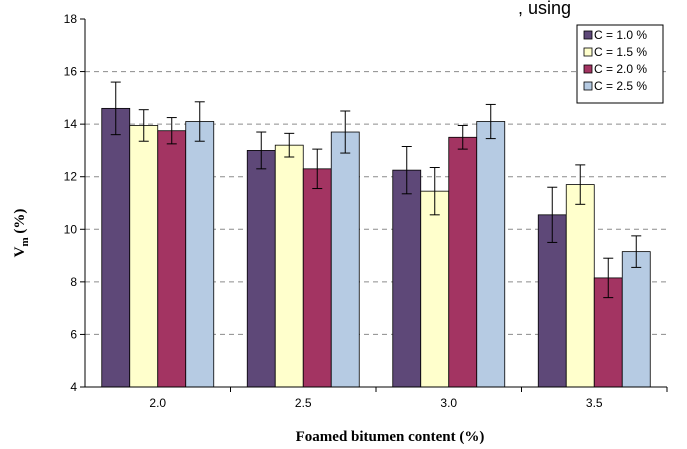  Describe the element at coordinates (73, 282) in the screenshot. I see `y-tick-label: 8` at that location.